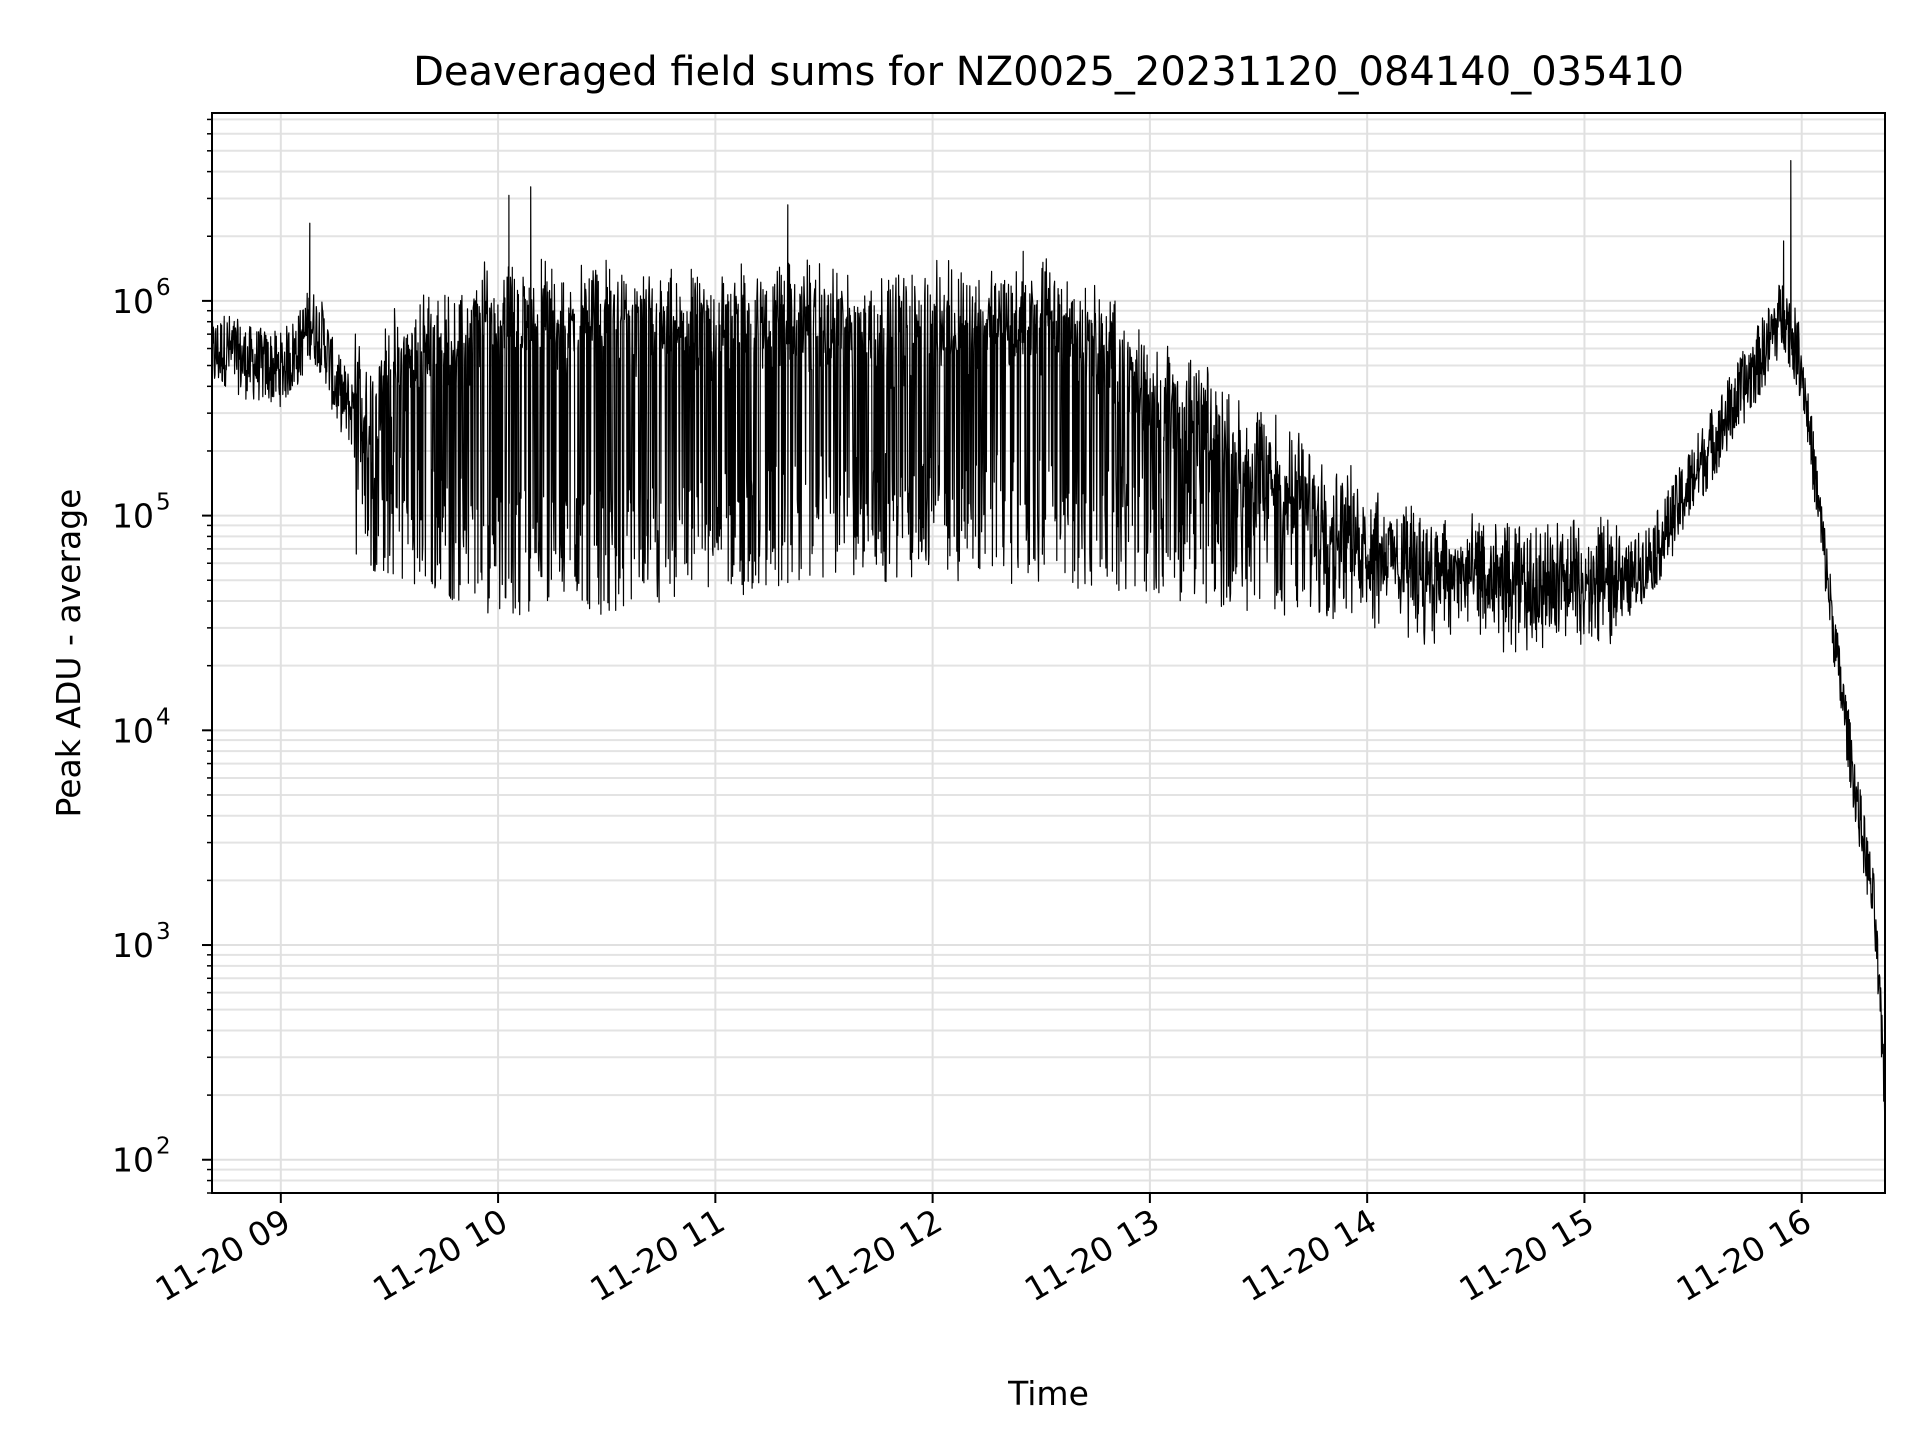 Image resolution: width=1920 pixels, height=1440 pixels. Describe the element at coordinates (440, 1255) in the screenshot. I see `x-tick-label: 11-20 10` at that location.